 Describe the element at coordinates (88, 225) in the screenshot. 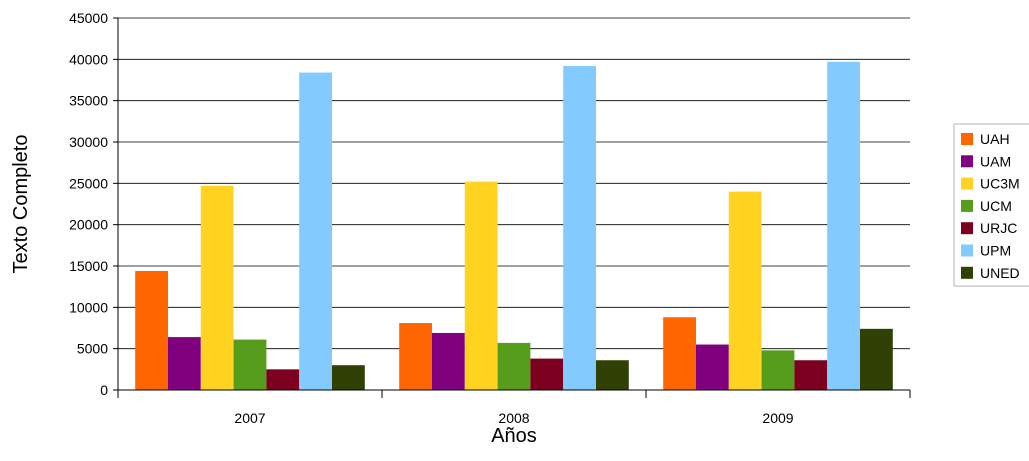

I see `y-tick-label: 20000` at that location.